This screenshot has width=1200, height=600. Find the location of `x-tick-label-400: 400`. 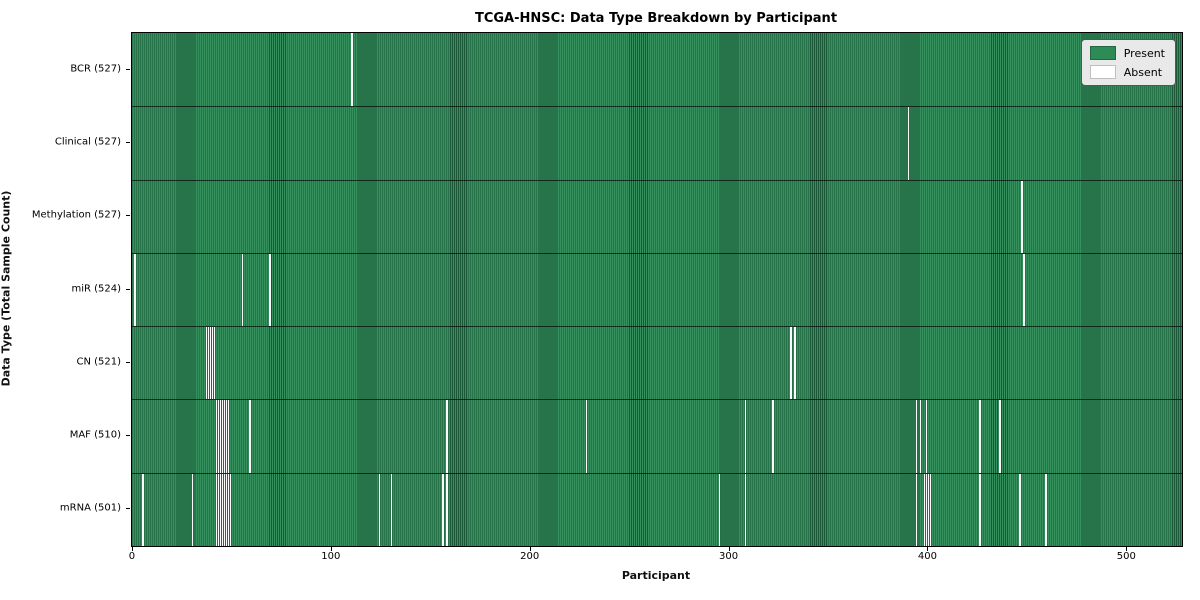

x-tick-label-400: 400 is located at coordinates (927, 556).